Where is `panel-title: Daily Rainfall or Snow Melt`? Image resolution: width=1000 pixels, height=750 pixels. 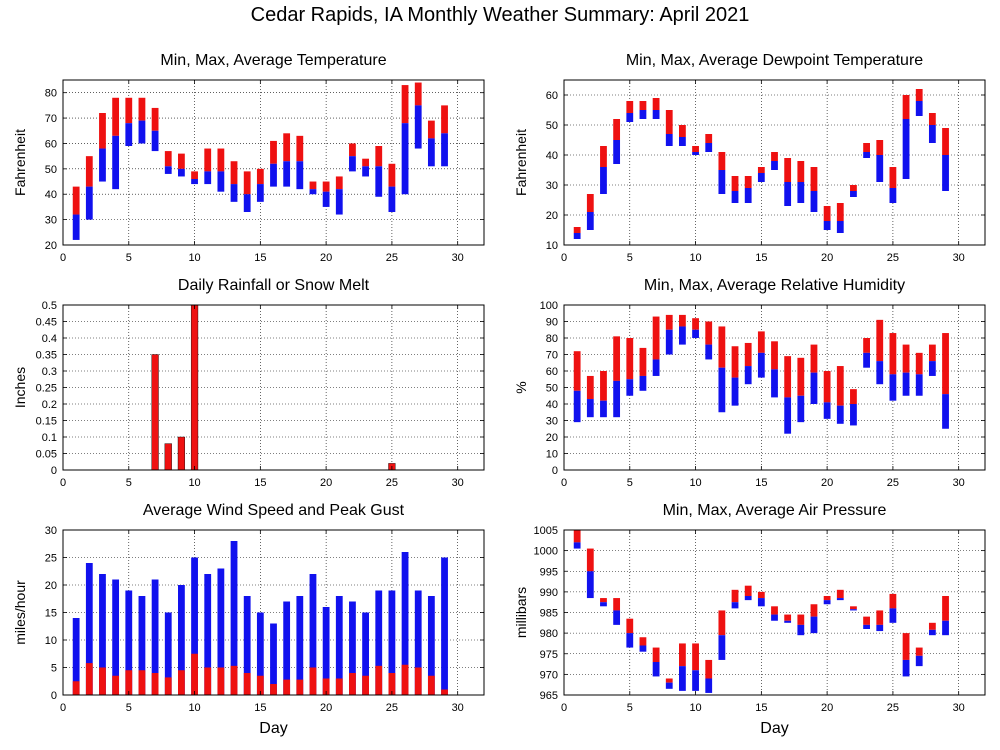 panel-title: Daily Rainfall or Snow Melt is located at coordinates (274, 285).